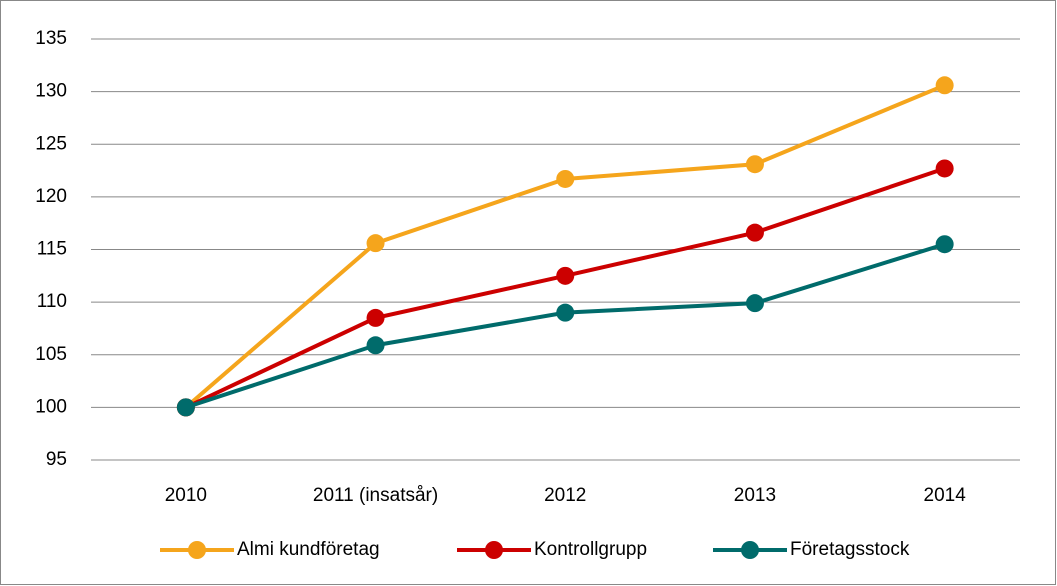  Describe the element at coordinates (565, 495) in the screenshot. I see `x-tick-label: 2012` at that location.